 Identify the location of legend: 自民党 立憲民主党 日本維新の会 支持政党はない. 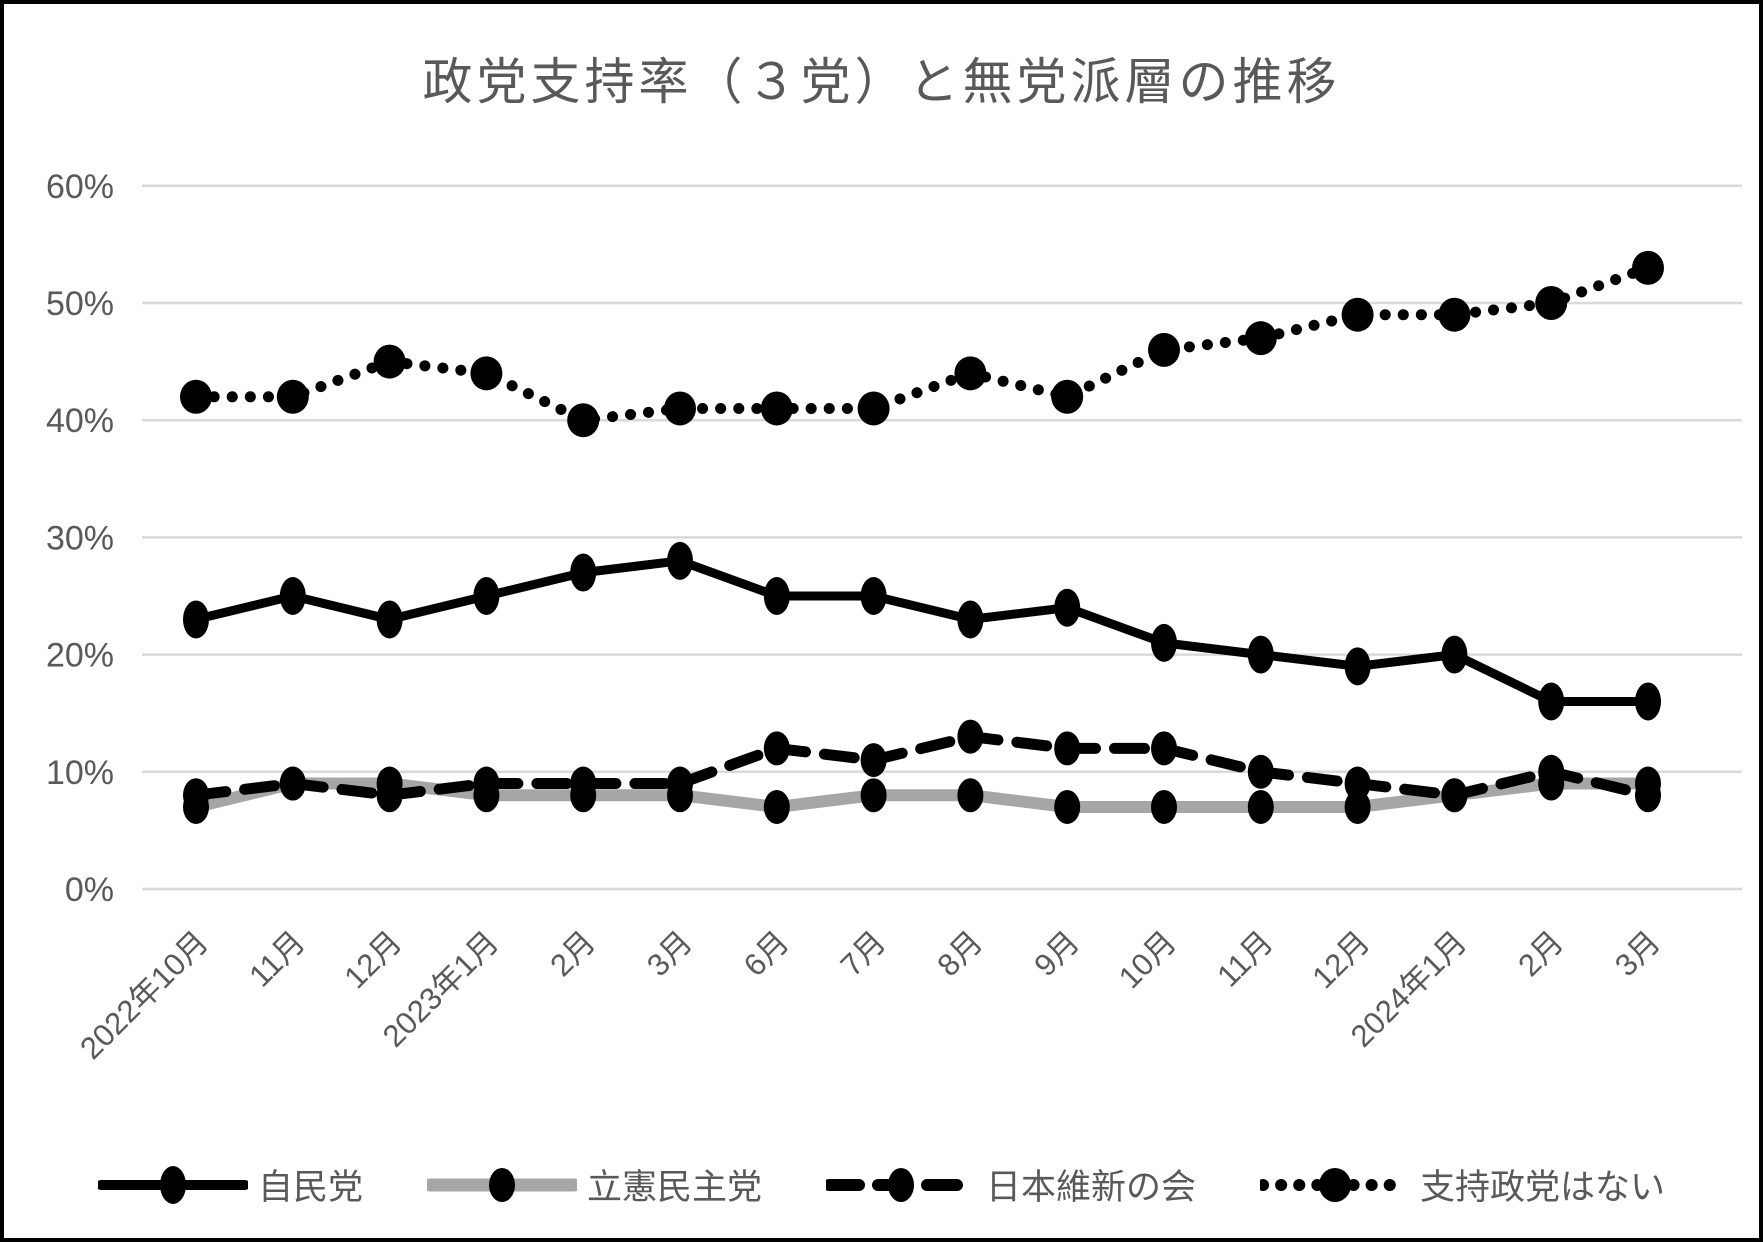
(881, 1184).